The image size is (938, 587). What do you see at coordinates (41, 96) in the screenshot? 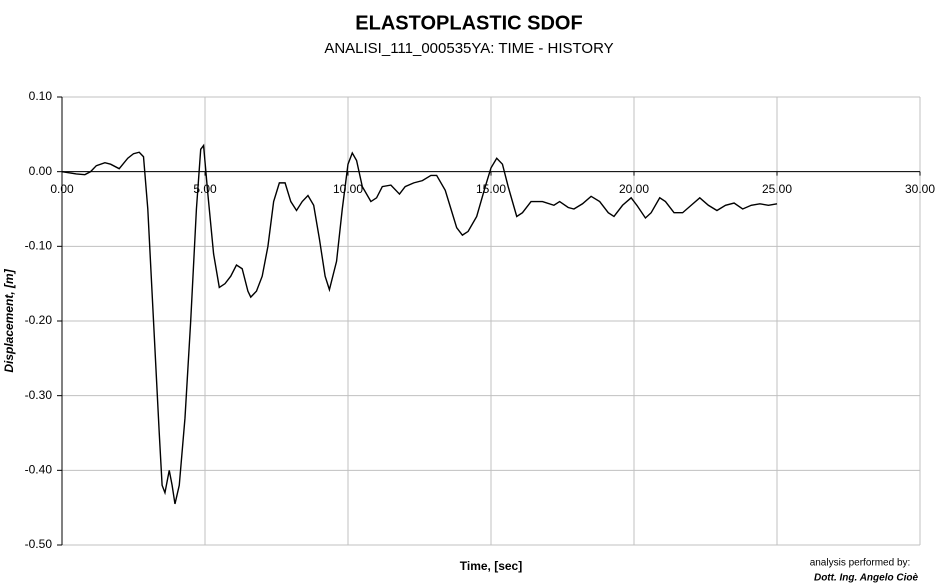
I see `y-tick-label: 0.10` at bounding box center [41, 96].